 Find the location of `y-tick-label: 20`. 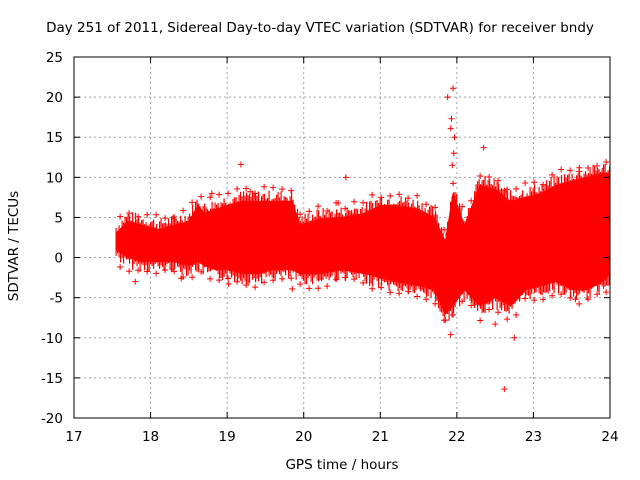

y-tick-label: 20 is located at coordinates (54, 98).